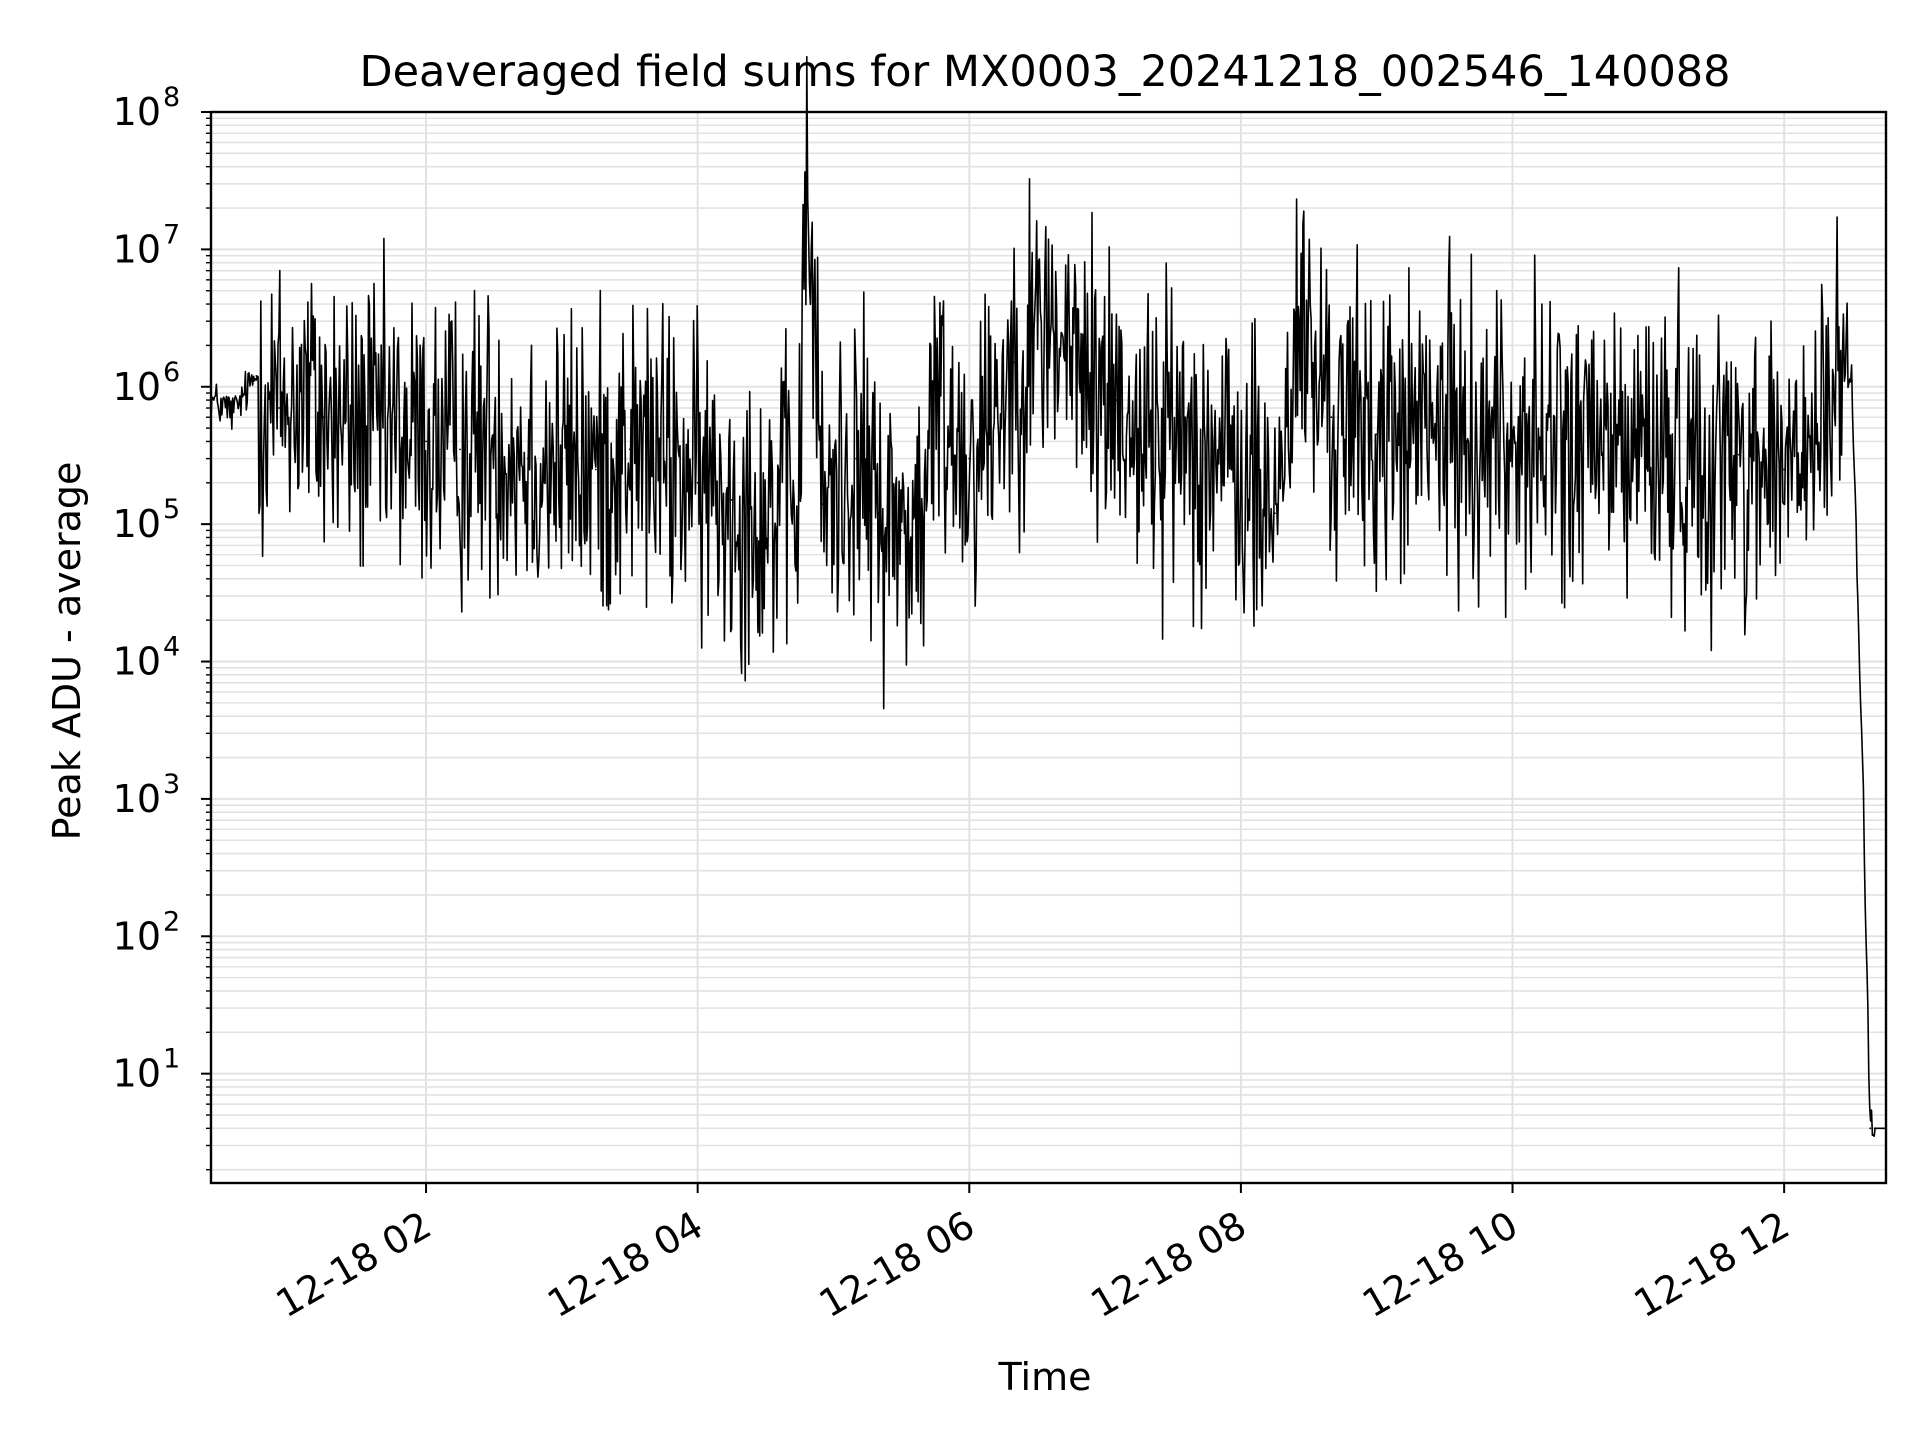 The width and height of the screenshot is (1920, 1440). Describe the element at coordinates (171, 97) in the screenshot. I see `y-tick-exponent: 8` at that location.